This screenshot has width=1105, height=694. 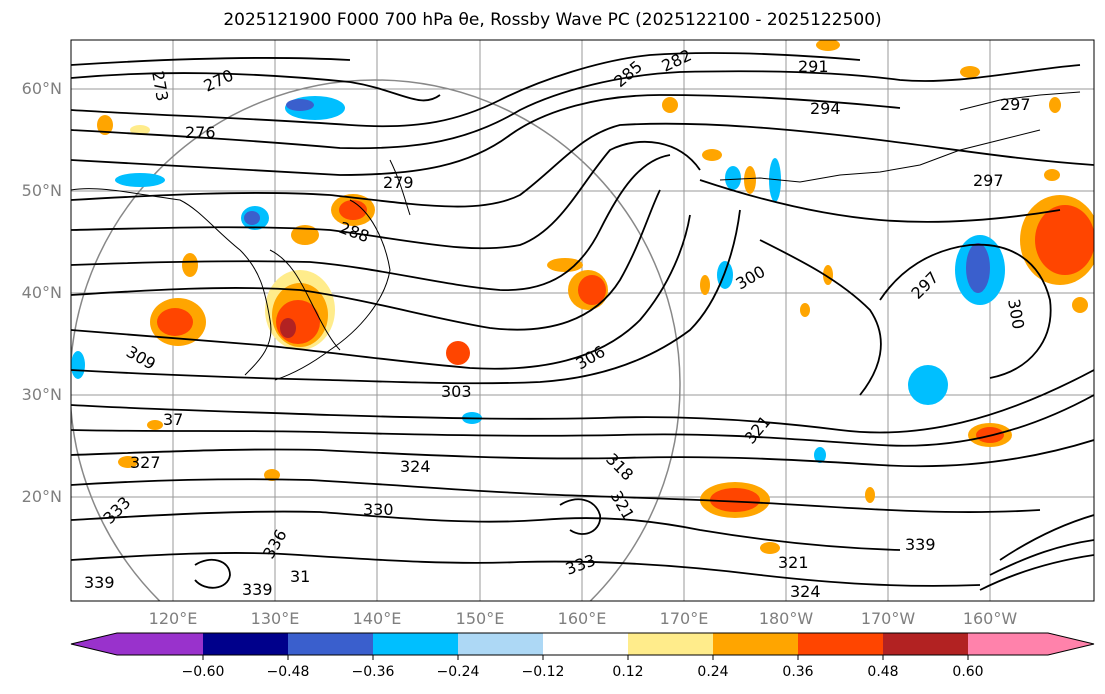 I want to click on contour-label: 279, so click(x=398, y=182).